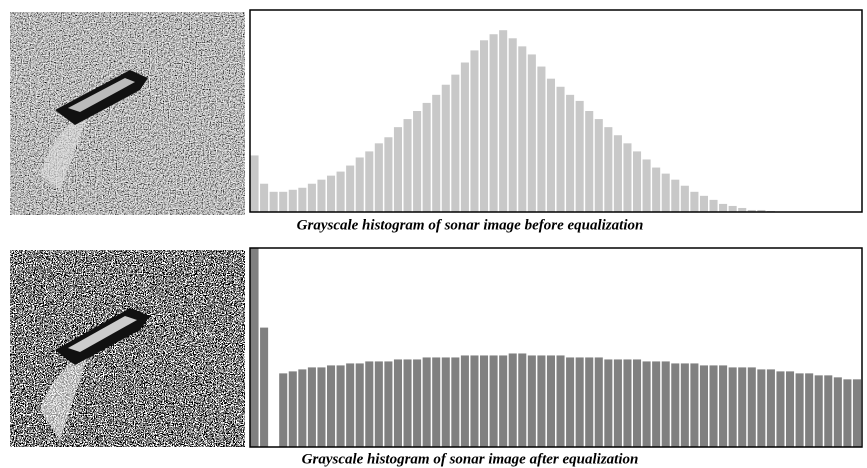 The image size is (867, 468). I want to click on sonar-image-before, so click(127, 113).